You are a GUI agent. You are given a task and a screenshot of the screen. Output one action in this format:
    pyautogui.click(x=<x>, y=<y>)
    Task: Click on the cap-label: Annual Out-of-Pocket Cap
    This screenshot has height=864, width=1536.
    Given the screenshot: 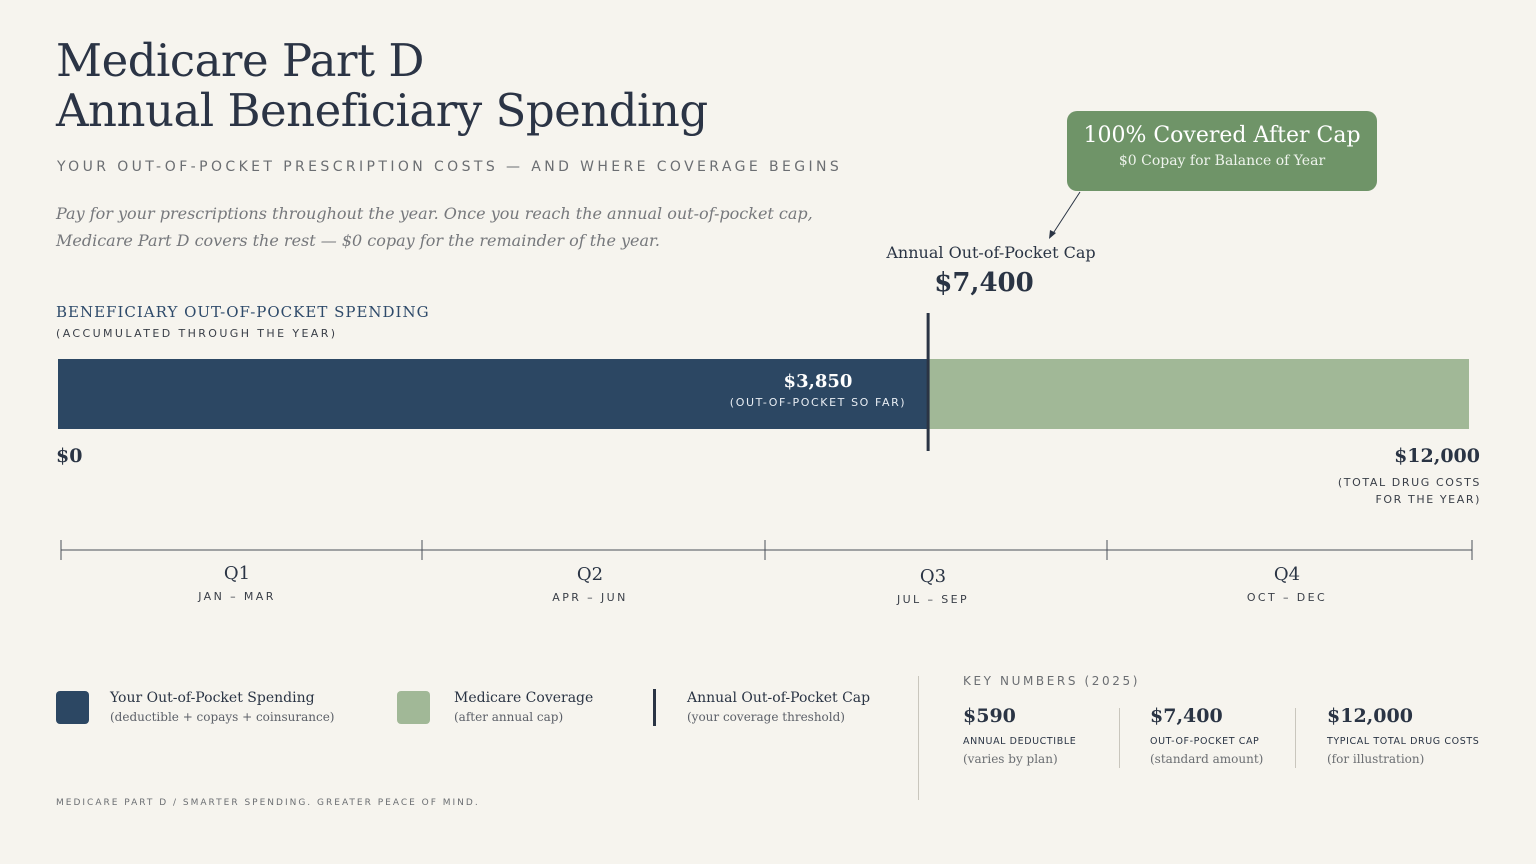 What is the action you would take?
    pyautogui.click(x=991, y=252)
    